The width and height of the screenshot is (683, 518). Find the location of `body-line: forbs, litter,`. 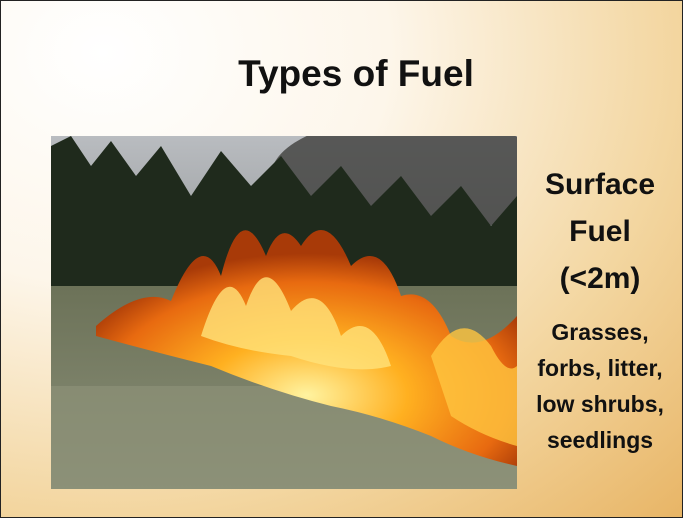

body-line: forbs, litter, is located at coordinates (600, 368).